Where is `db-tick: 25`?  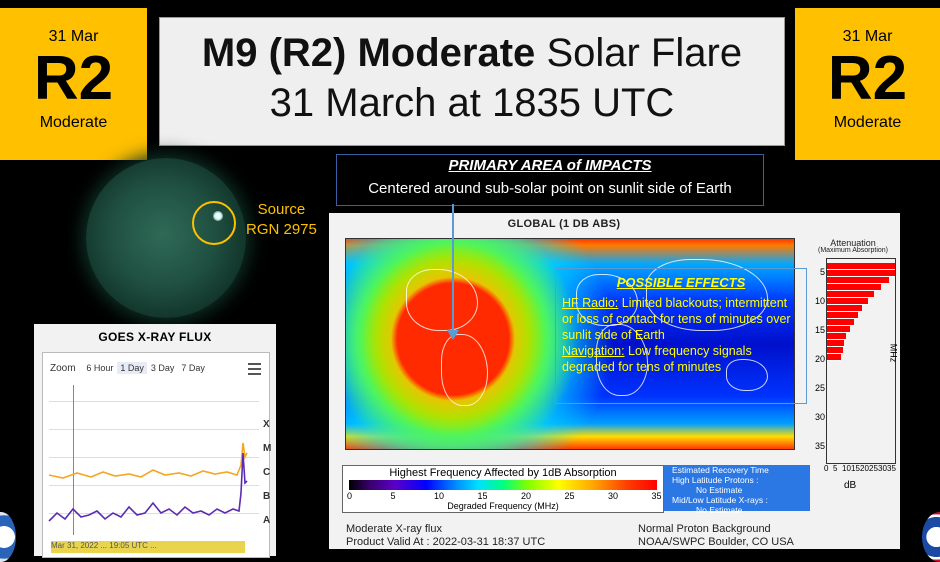 db-tick: 25 is located at coordinates (873, 468).